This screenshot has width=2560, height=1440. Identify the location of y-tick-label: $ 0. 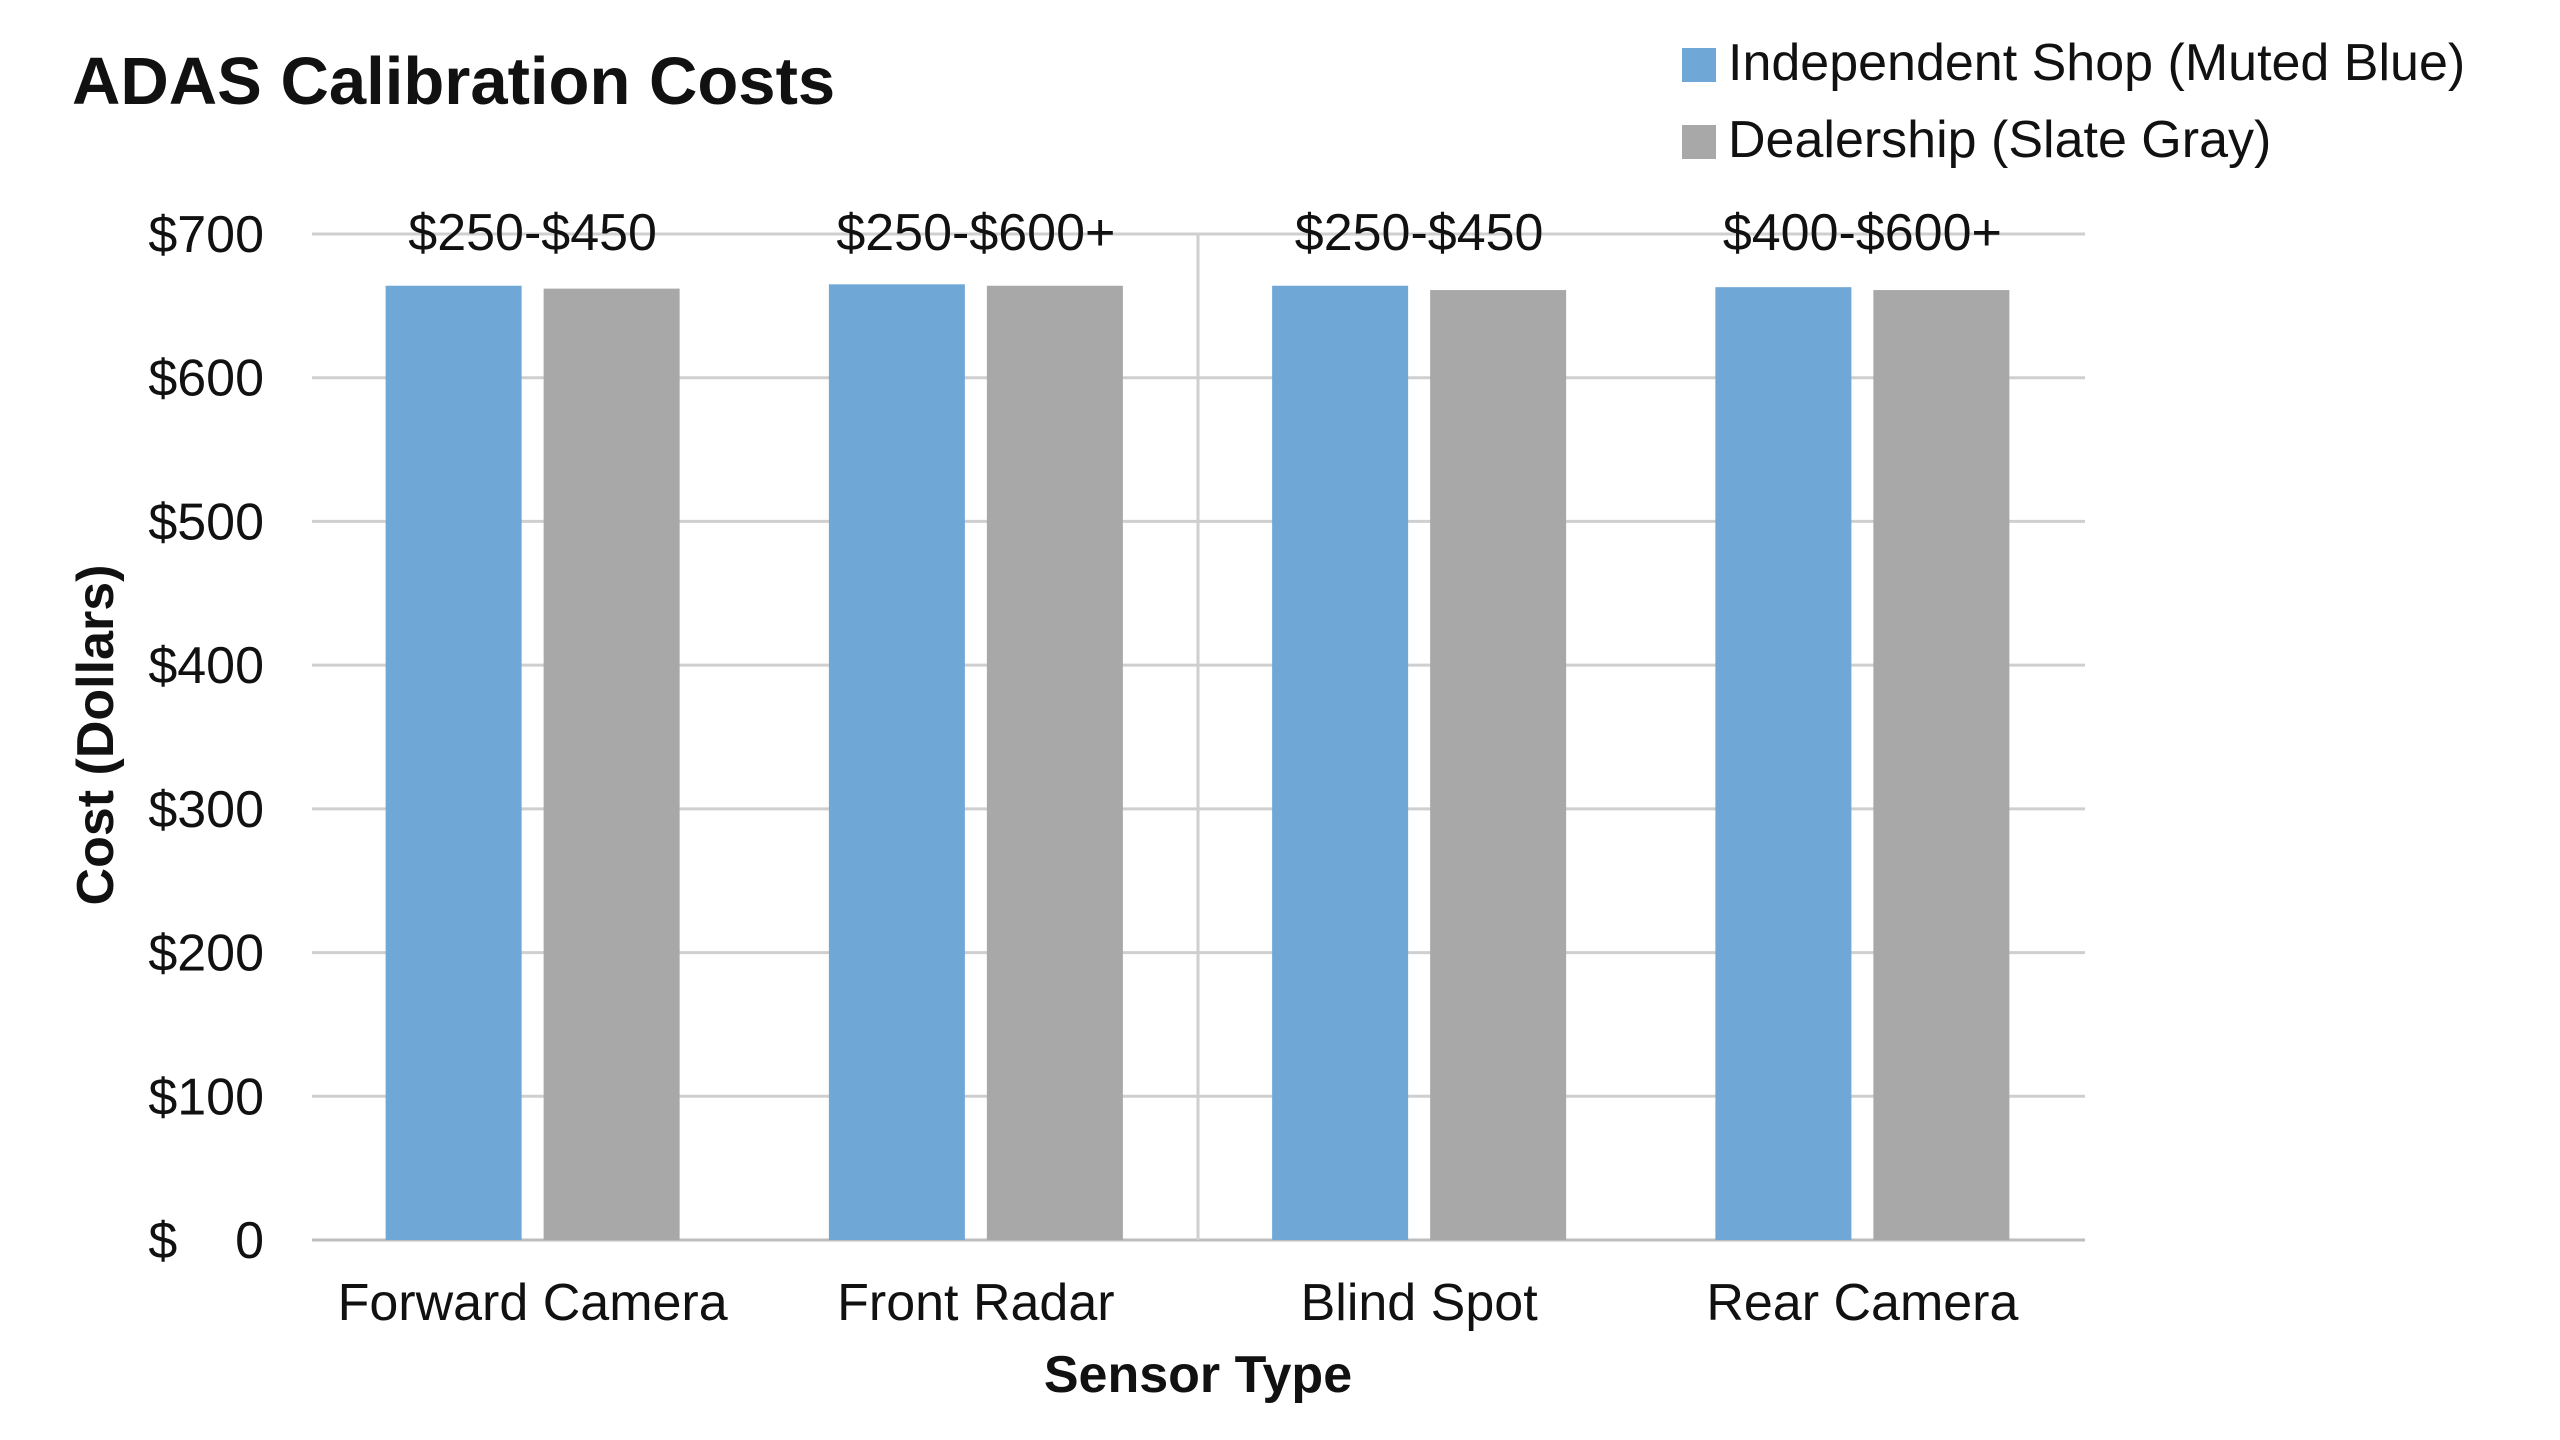
(206, 1241).